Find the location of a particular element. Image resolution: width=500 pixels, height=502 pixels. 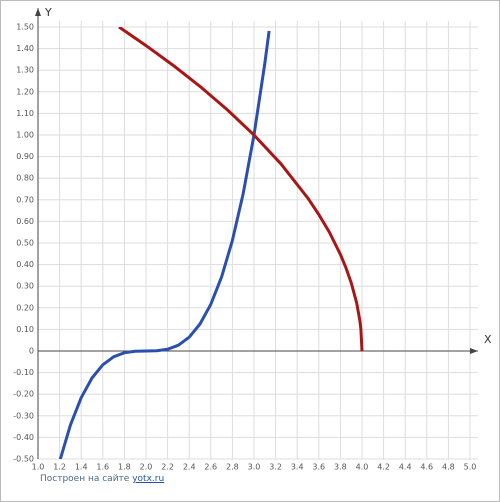

y-tick-label: -0.20 is located at coordinates (23, 394).